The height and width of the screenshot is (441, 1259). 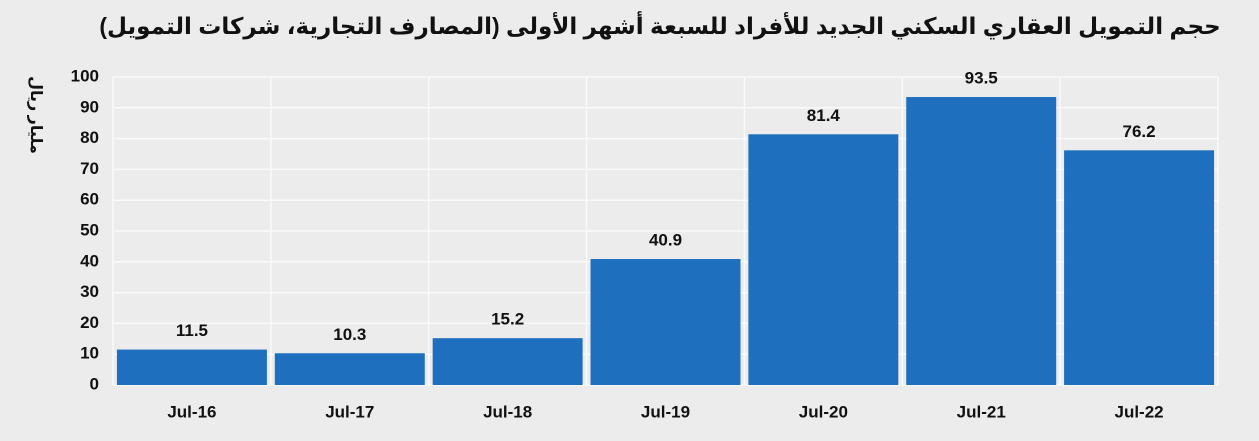 I want to click on y-axis-label: مليار ريال, so click(x=35, y=115).